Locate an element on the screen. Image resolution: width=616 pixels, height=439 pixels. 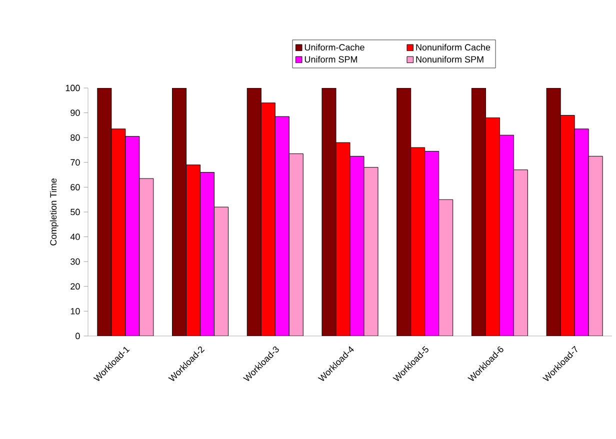
y-tick-label: 10 is located at coordinates (75, 311).